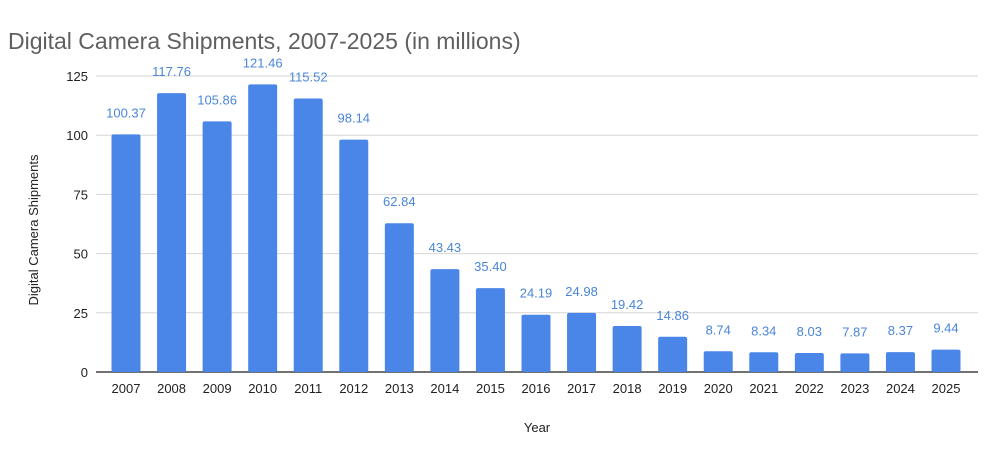  What do you see at coordinates (33, 230) in the screenshot?
I see `y-axis-label: Digital Camera Shipments` at bounding box center [33, 230].